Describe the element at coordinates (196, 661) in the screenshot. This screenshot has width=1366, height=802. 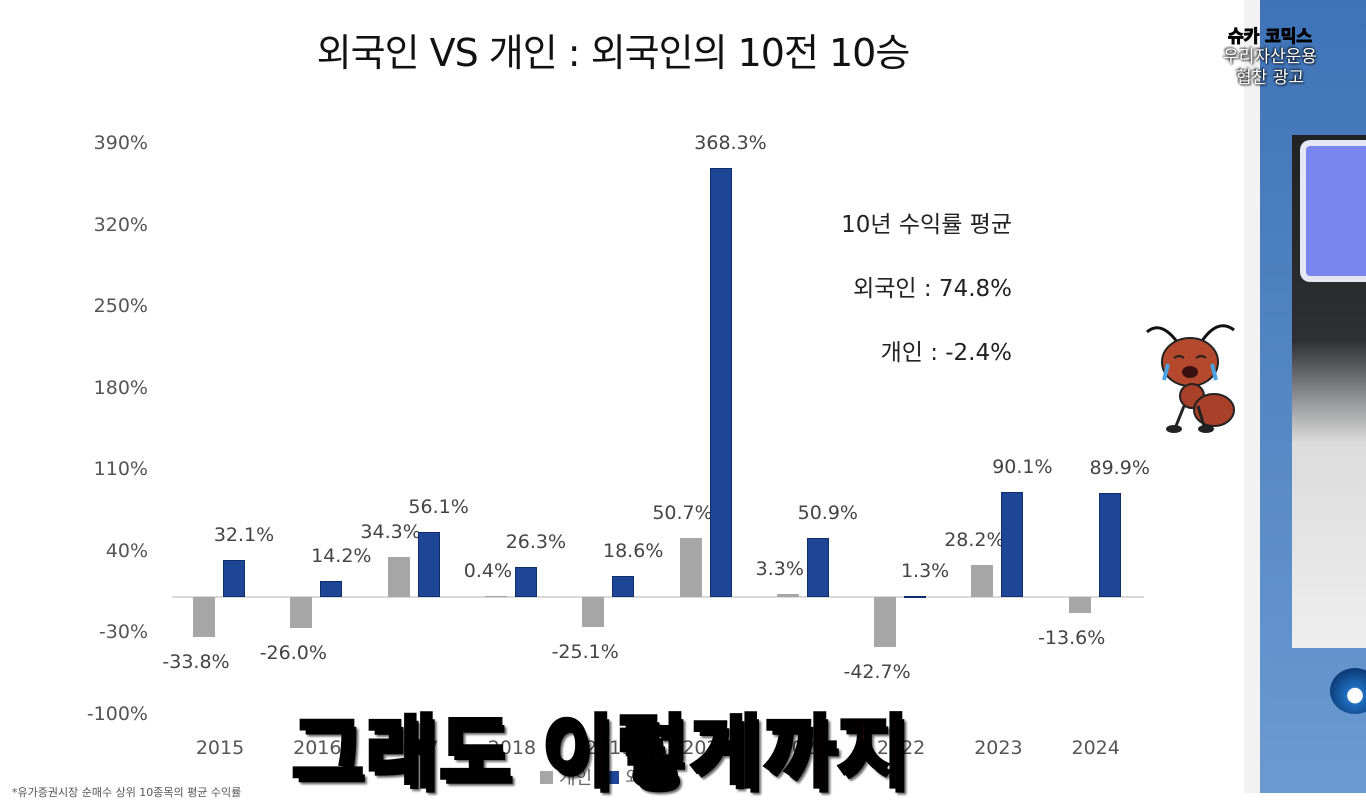
I see `data-label: -33.8%` at that location.